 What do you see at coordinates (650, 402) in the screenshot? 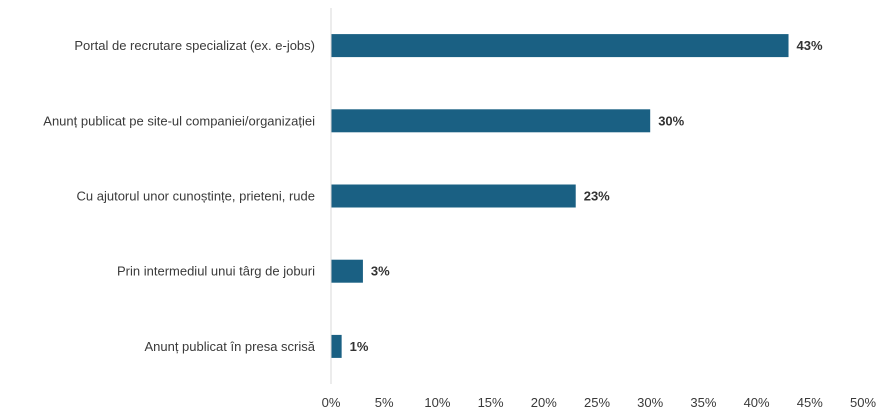
I see `x-tick-label: 30%` at bounding box center [650, 402].